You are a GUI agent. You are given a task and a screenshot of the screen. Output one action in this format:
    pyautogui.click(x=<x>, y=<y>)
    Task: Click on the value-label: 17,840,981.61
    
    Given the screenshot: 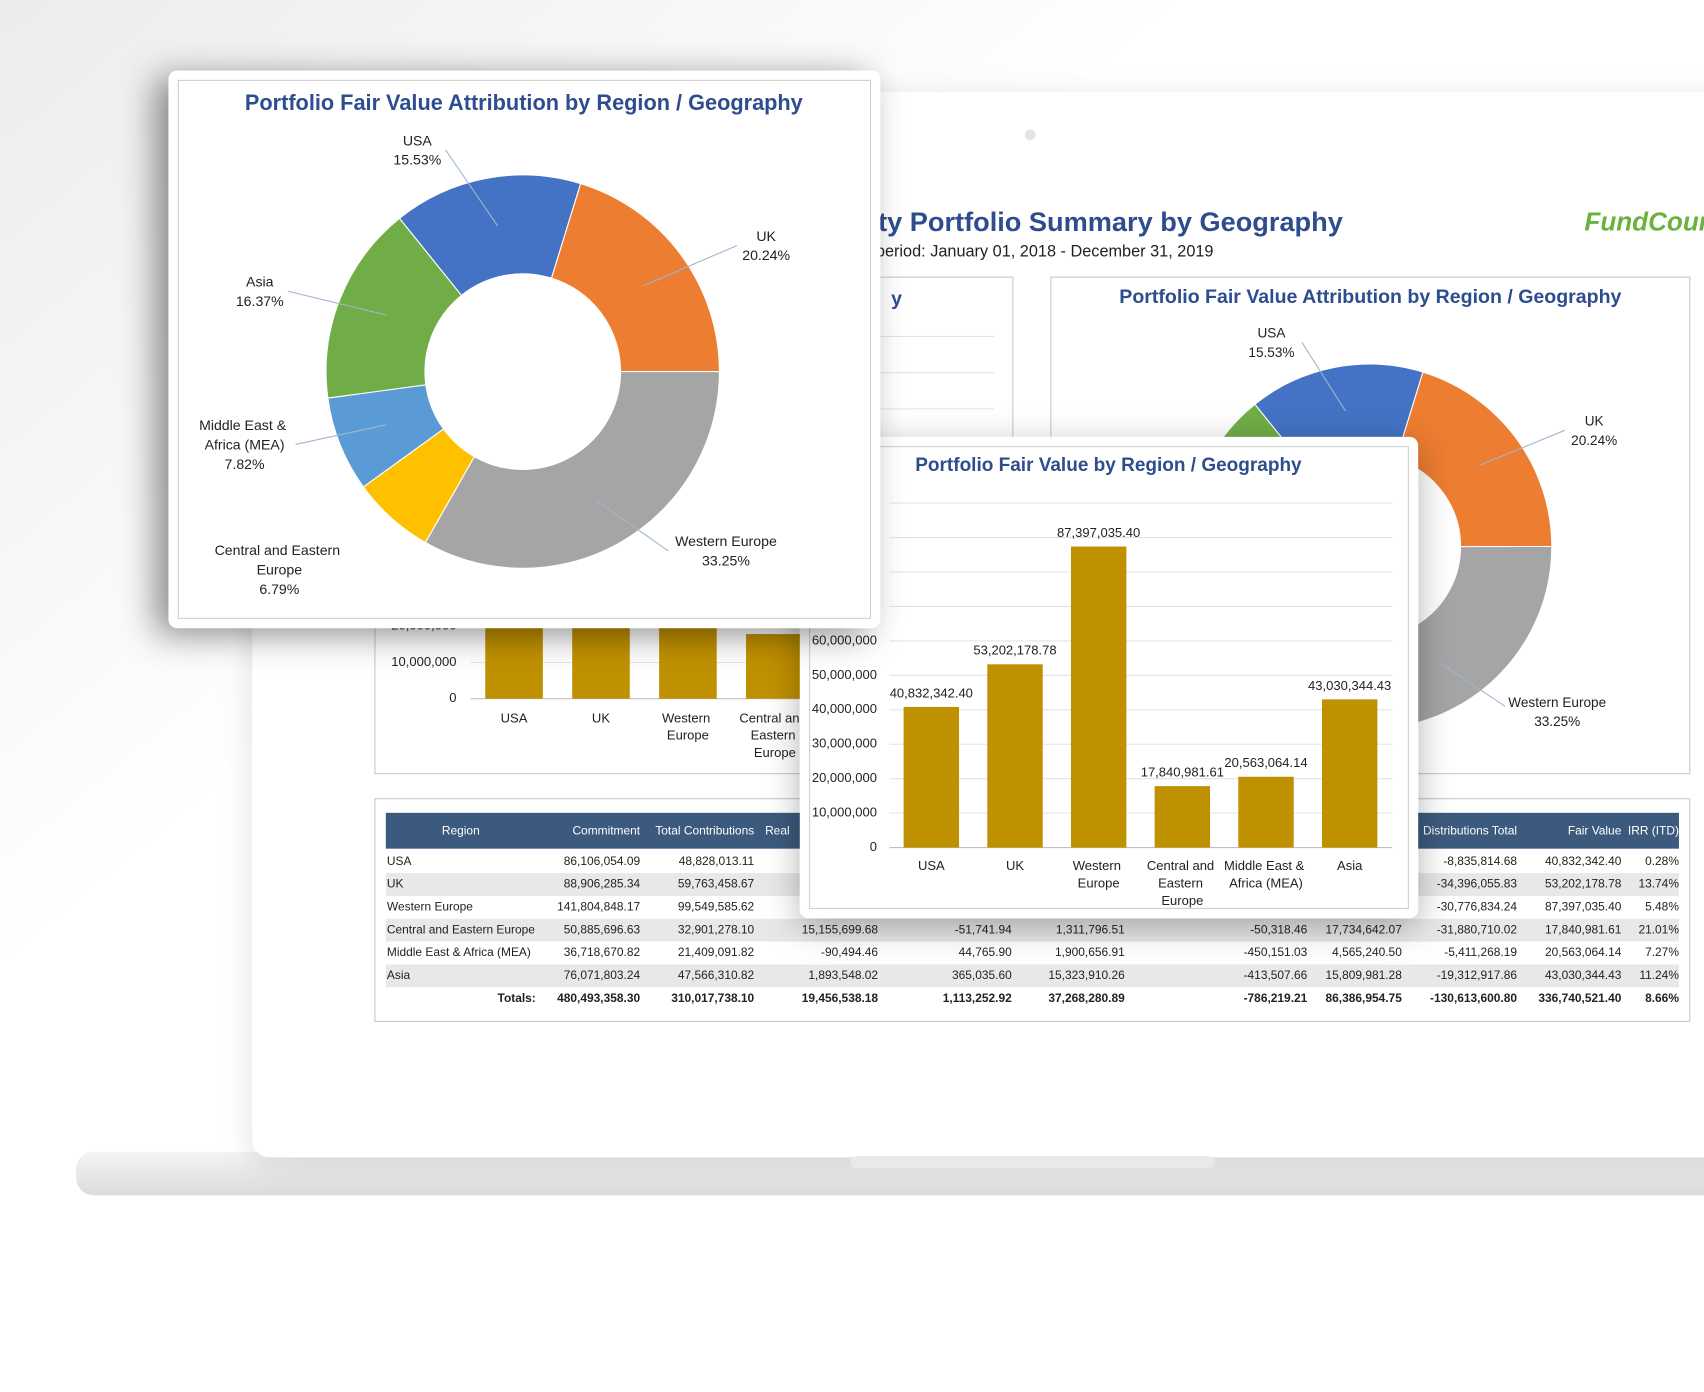 What is the action you would take?
    pyautogui.click(x=1182, y=772)
    